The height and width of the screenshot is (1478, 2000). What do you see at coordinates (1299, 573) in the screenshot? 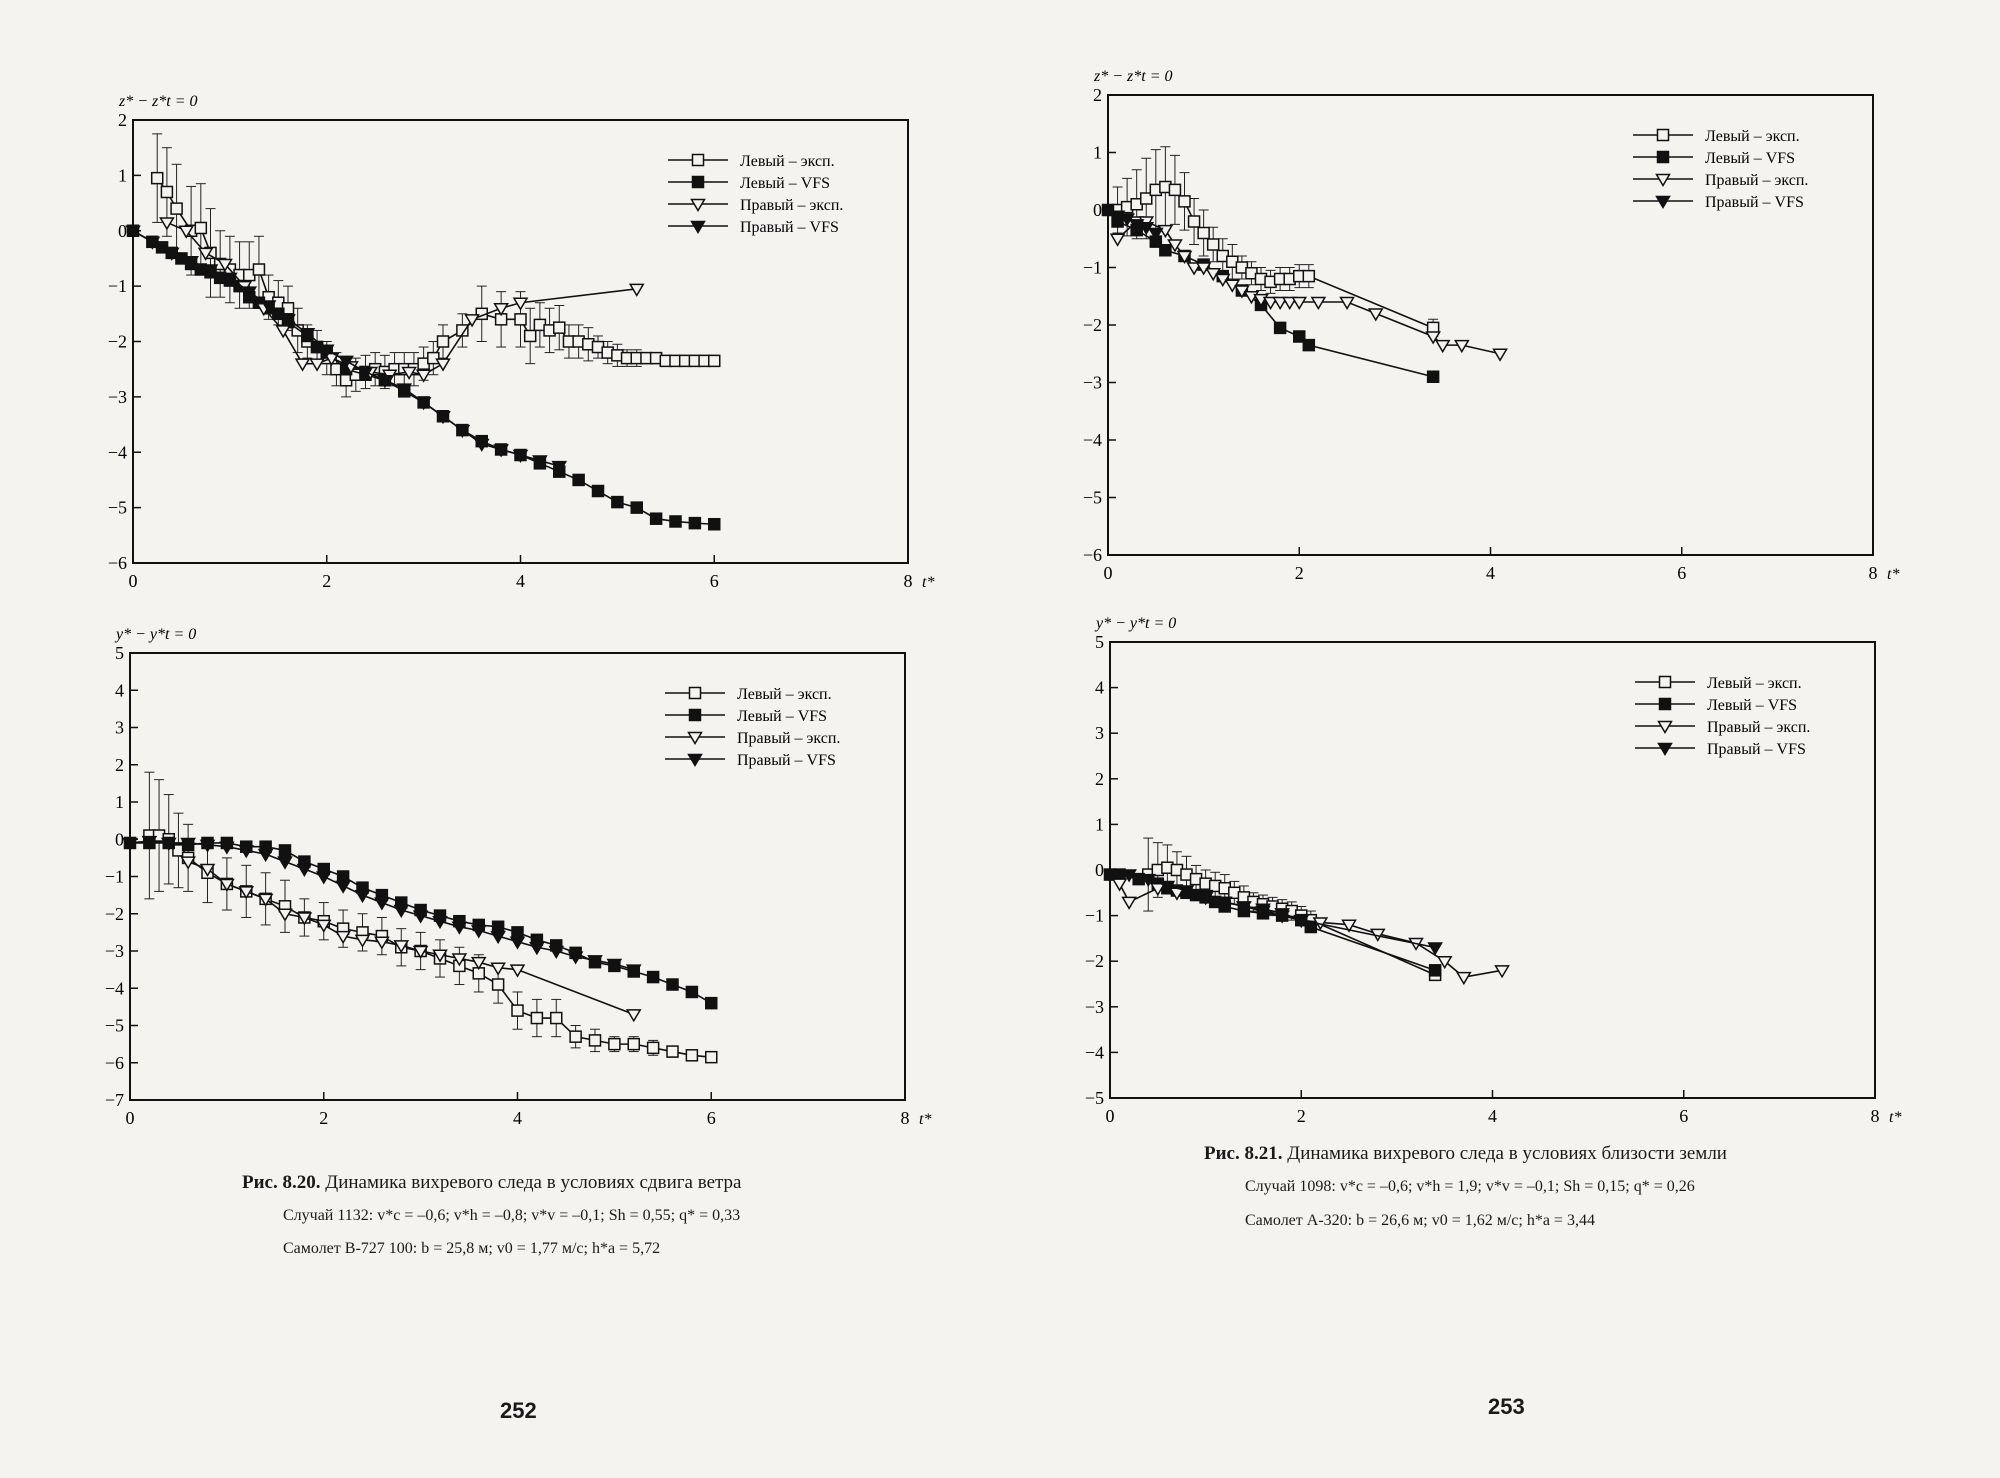
I see `x-tick-label: 2` at bounding box center [1299, 573].